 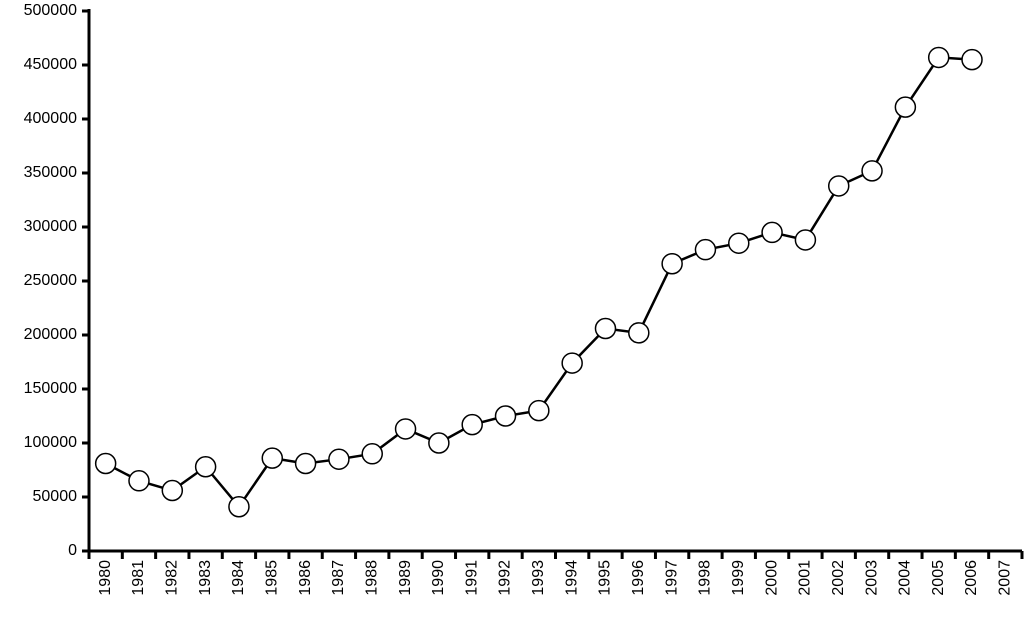 I want to click on x-tick-label: 1981, so click(x=138, y=578).